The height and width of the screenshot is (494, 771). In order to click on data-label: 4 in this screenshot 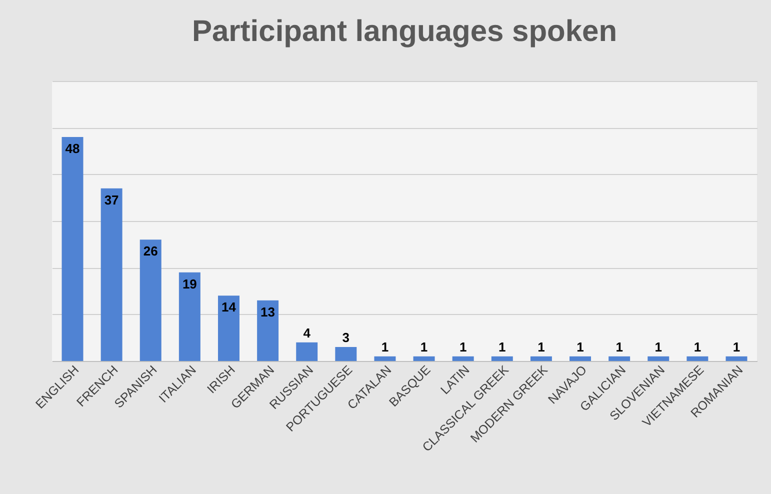, I will do `click(307, 332)`.